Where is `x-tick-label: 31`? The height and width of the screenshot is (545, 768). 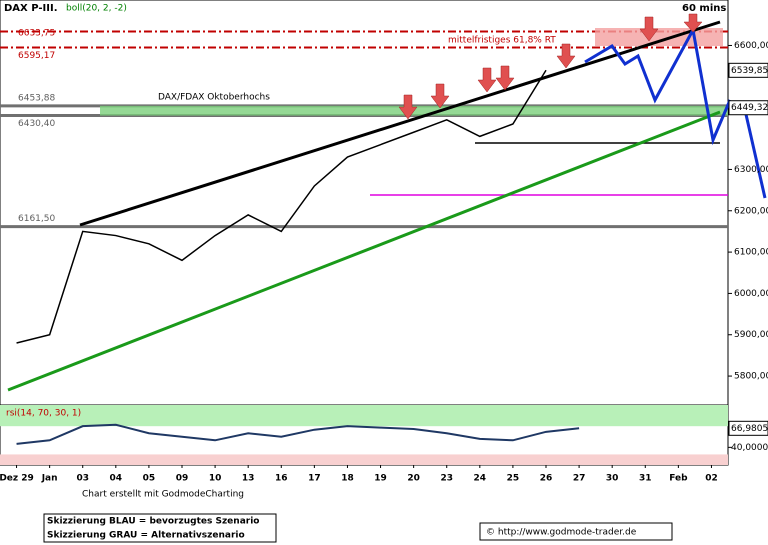
x-tick-label: 31 is located at coordinates (645, 479).